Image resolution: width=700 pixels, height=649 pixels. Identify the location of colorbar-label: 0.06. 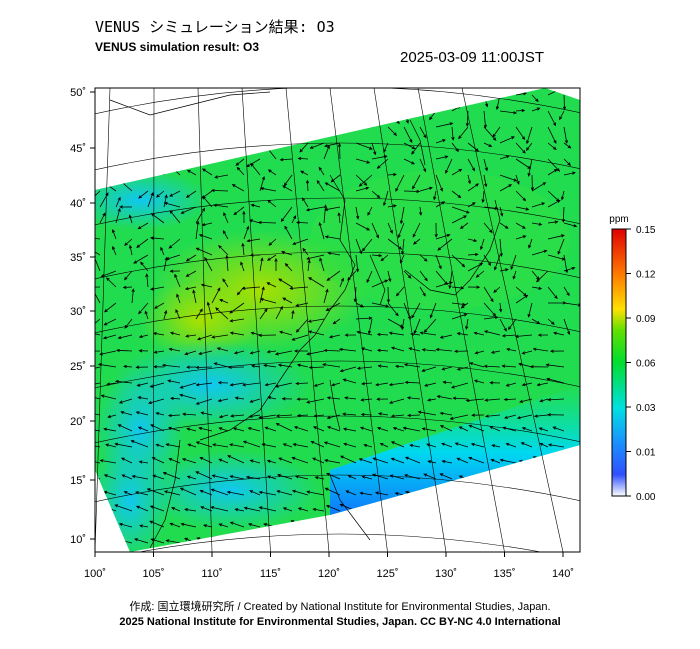
(646, 364).